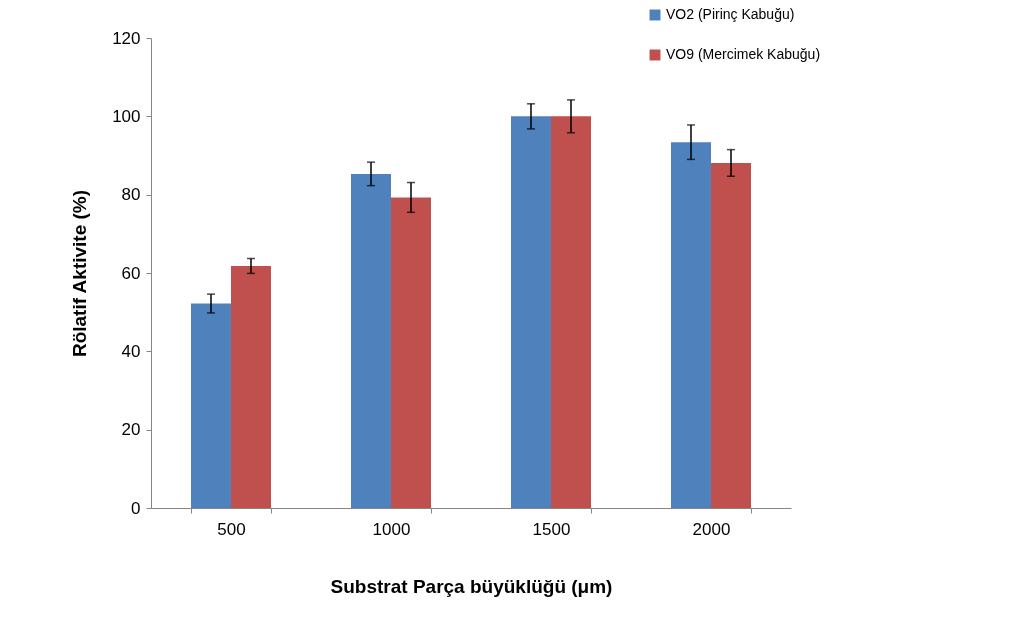 The width and height of the screenshot is (1019, 644). Describe the element at coordinates (131, 273) in the screenshot. I see `y-tick-label: 60` at that location.